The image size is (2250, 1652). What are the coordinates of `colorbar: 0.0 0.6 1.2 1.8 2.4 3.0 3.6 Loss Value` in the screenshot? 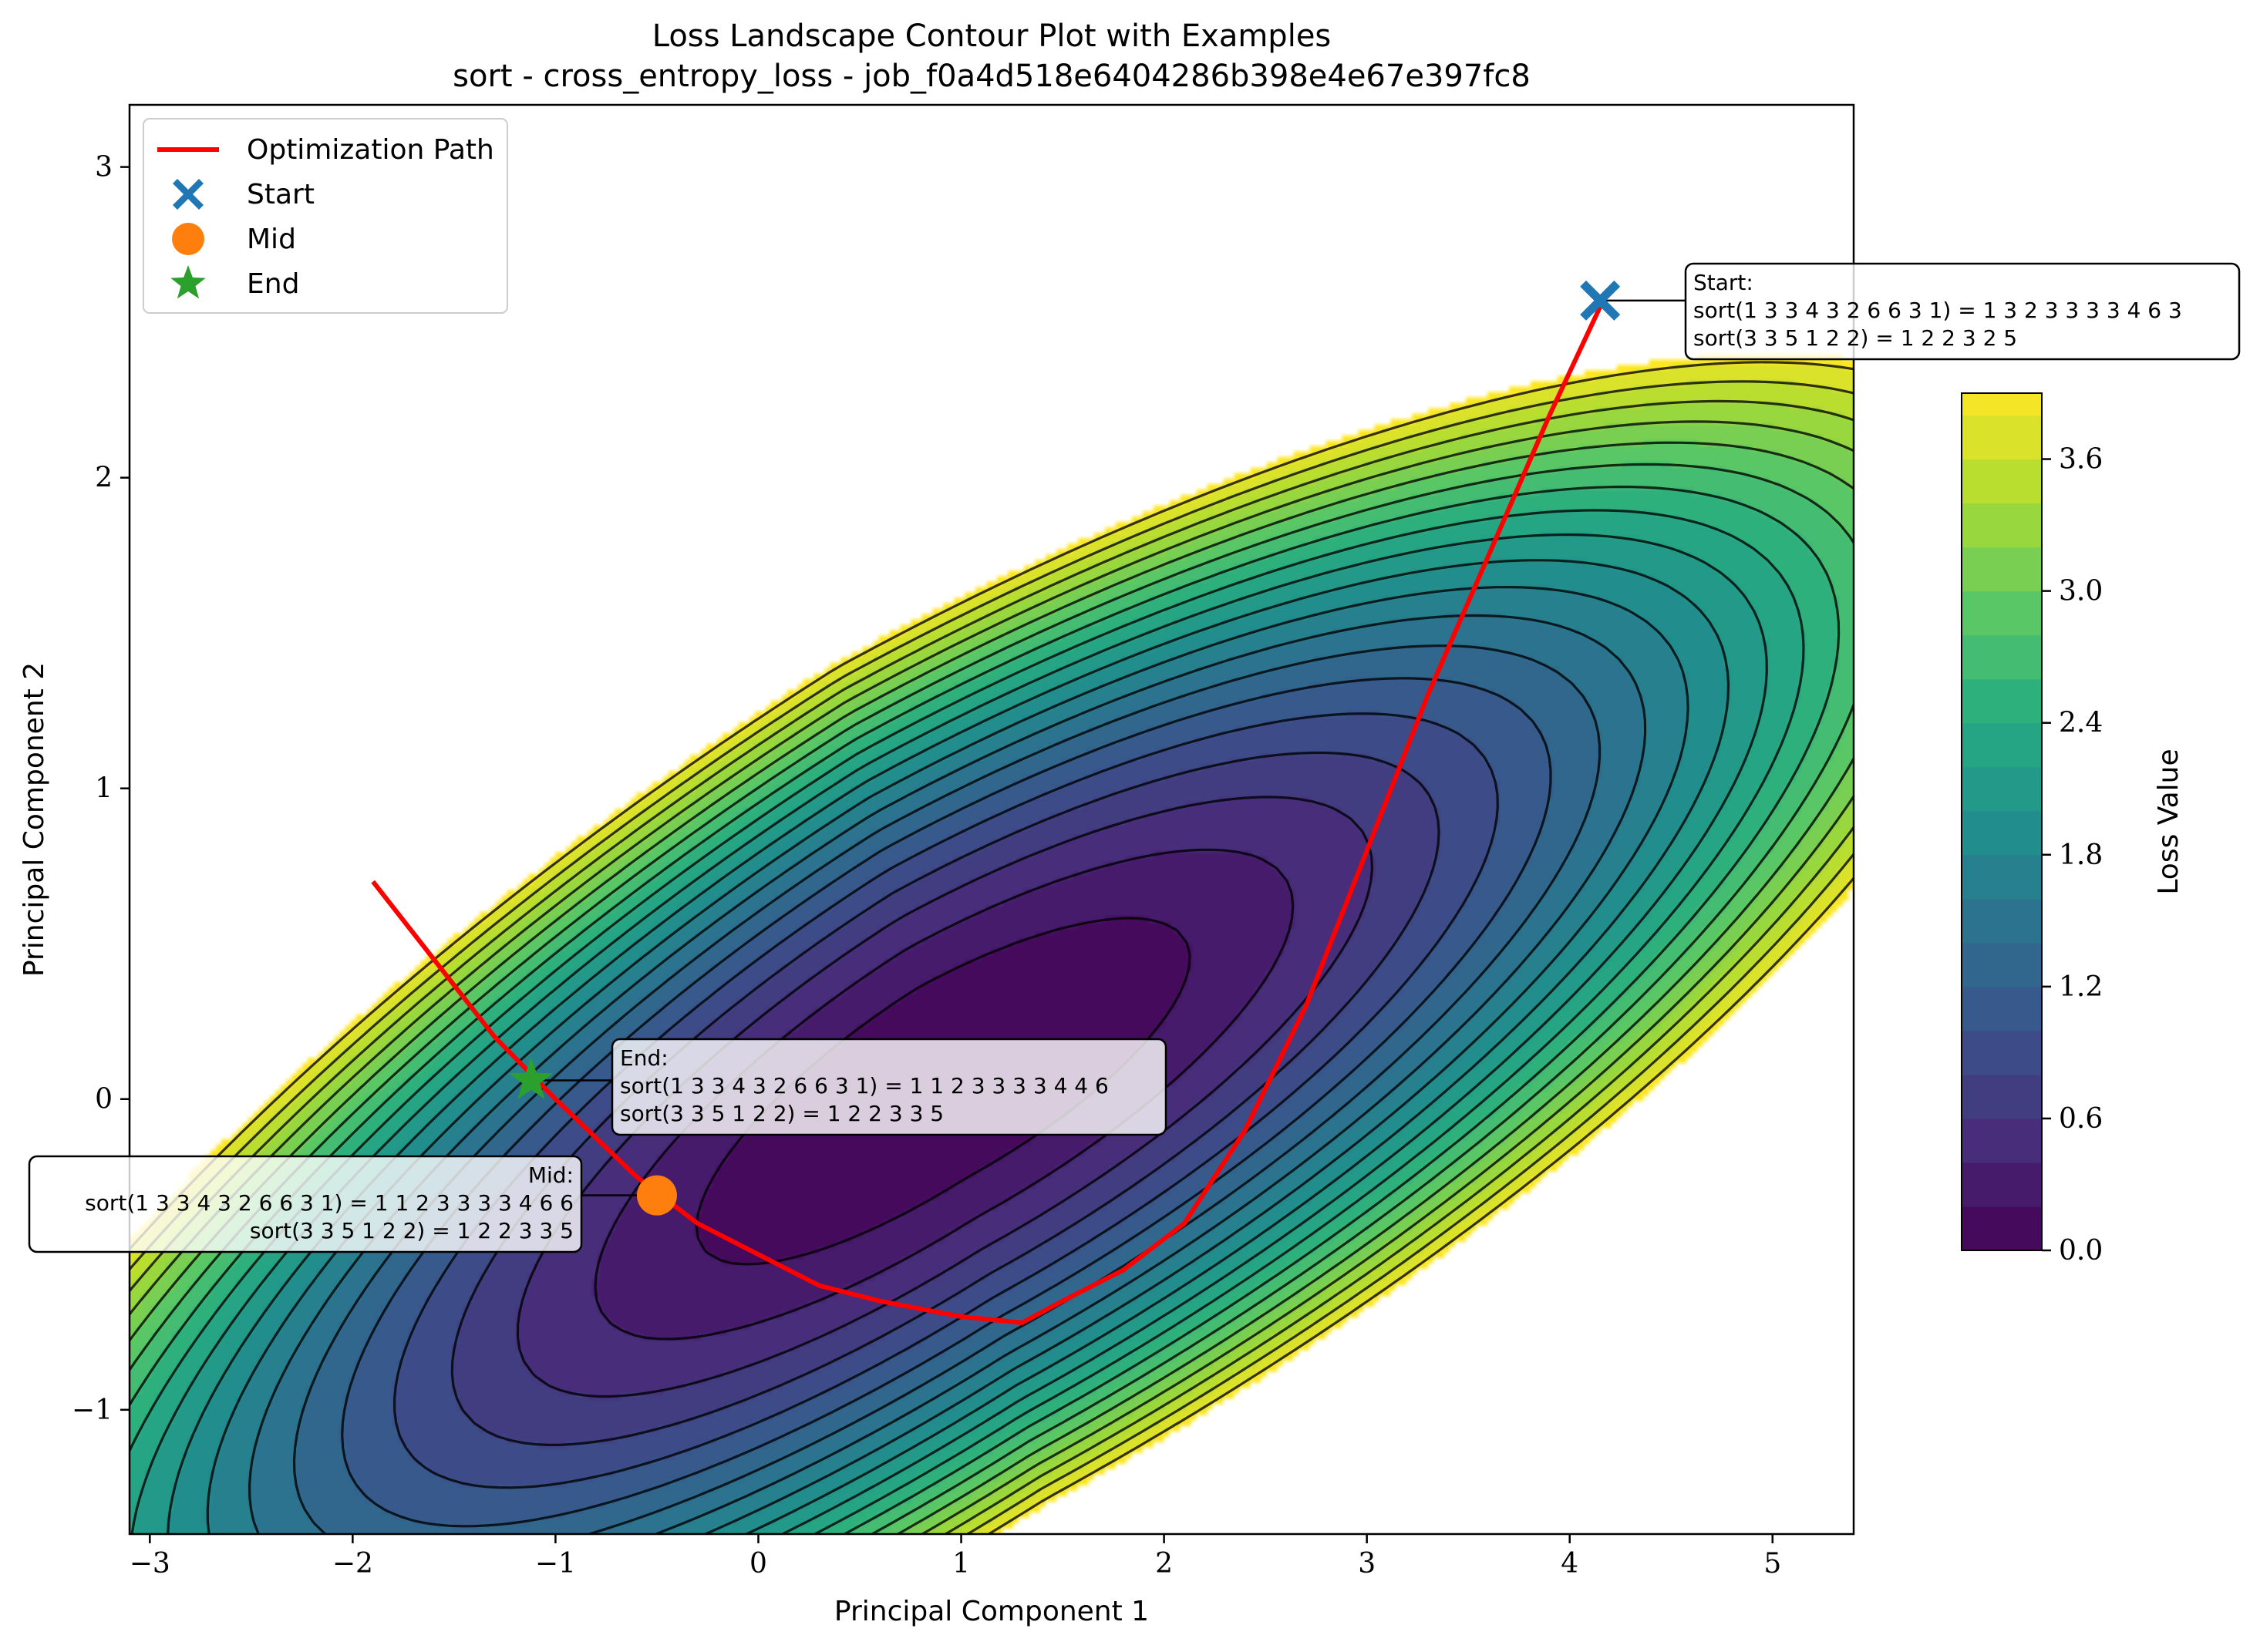 It's located at (2073, 829).